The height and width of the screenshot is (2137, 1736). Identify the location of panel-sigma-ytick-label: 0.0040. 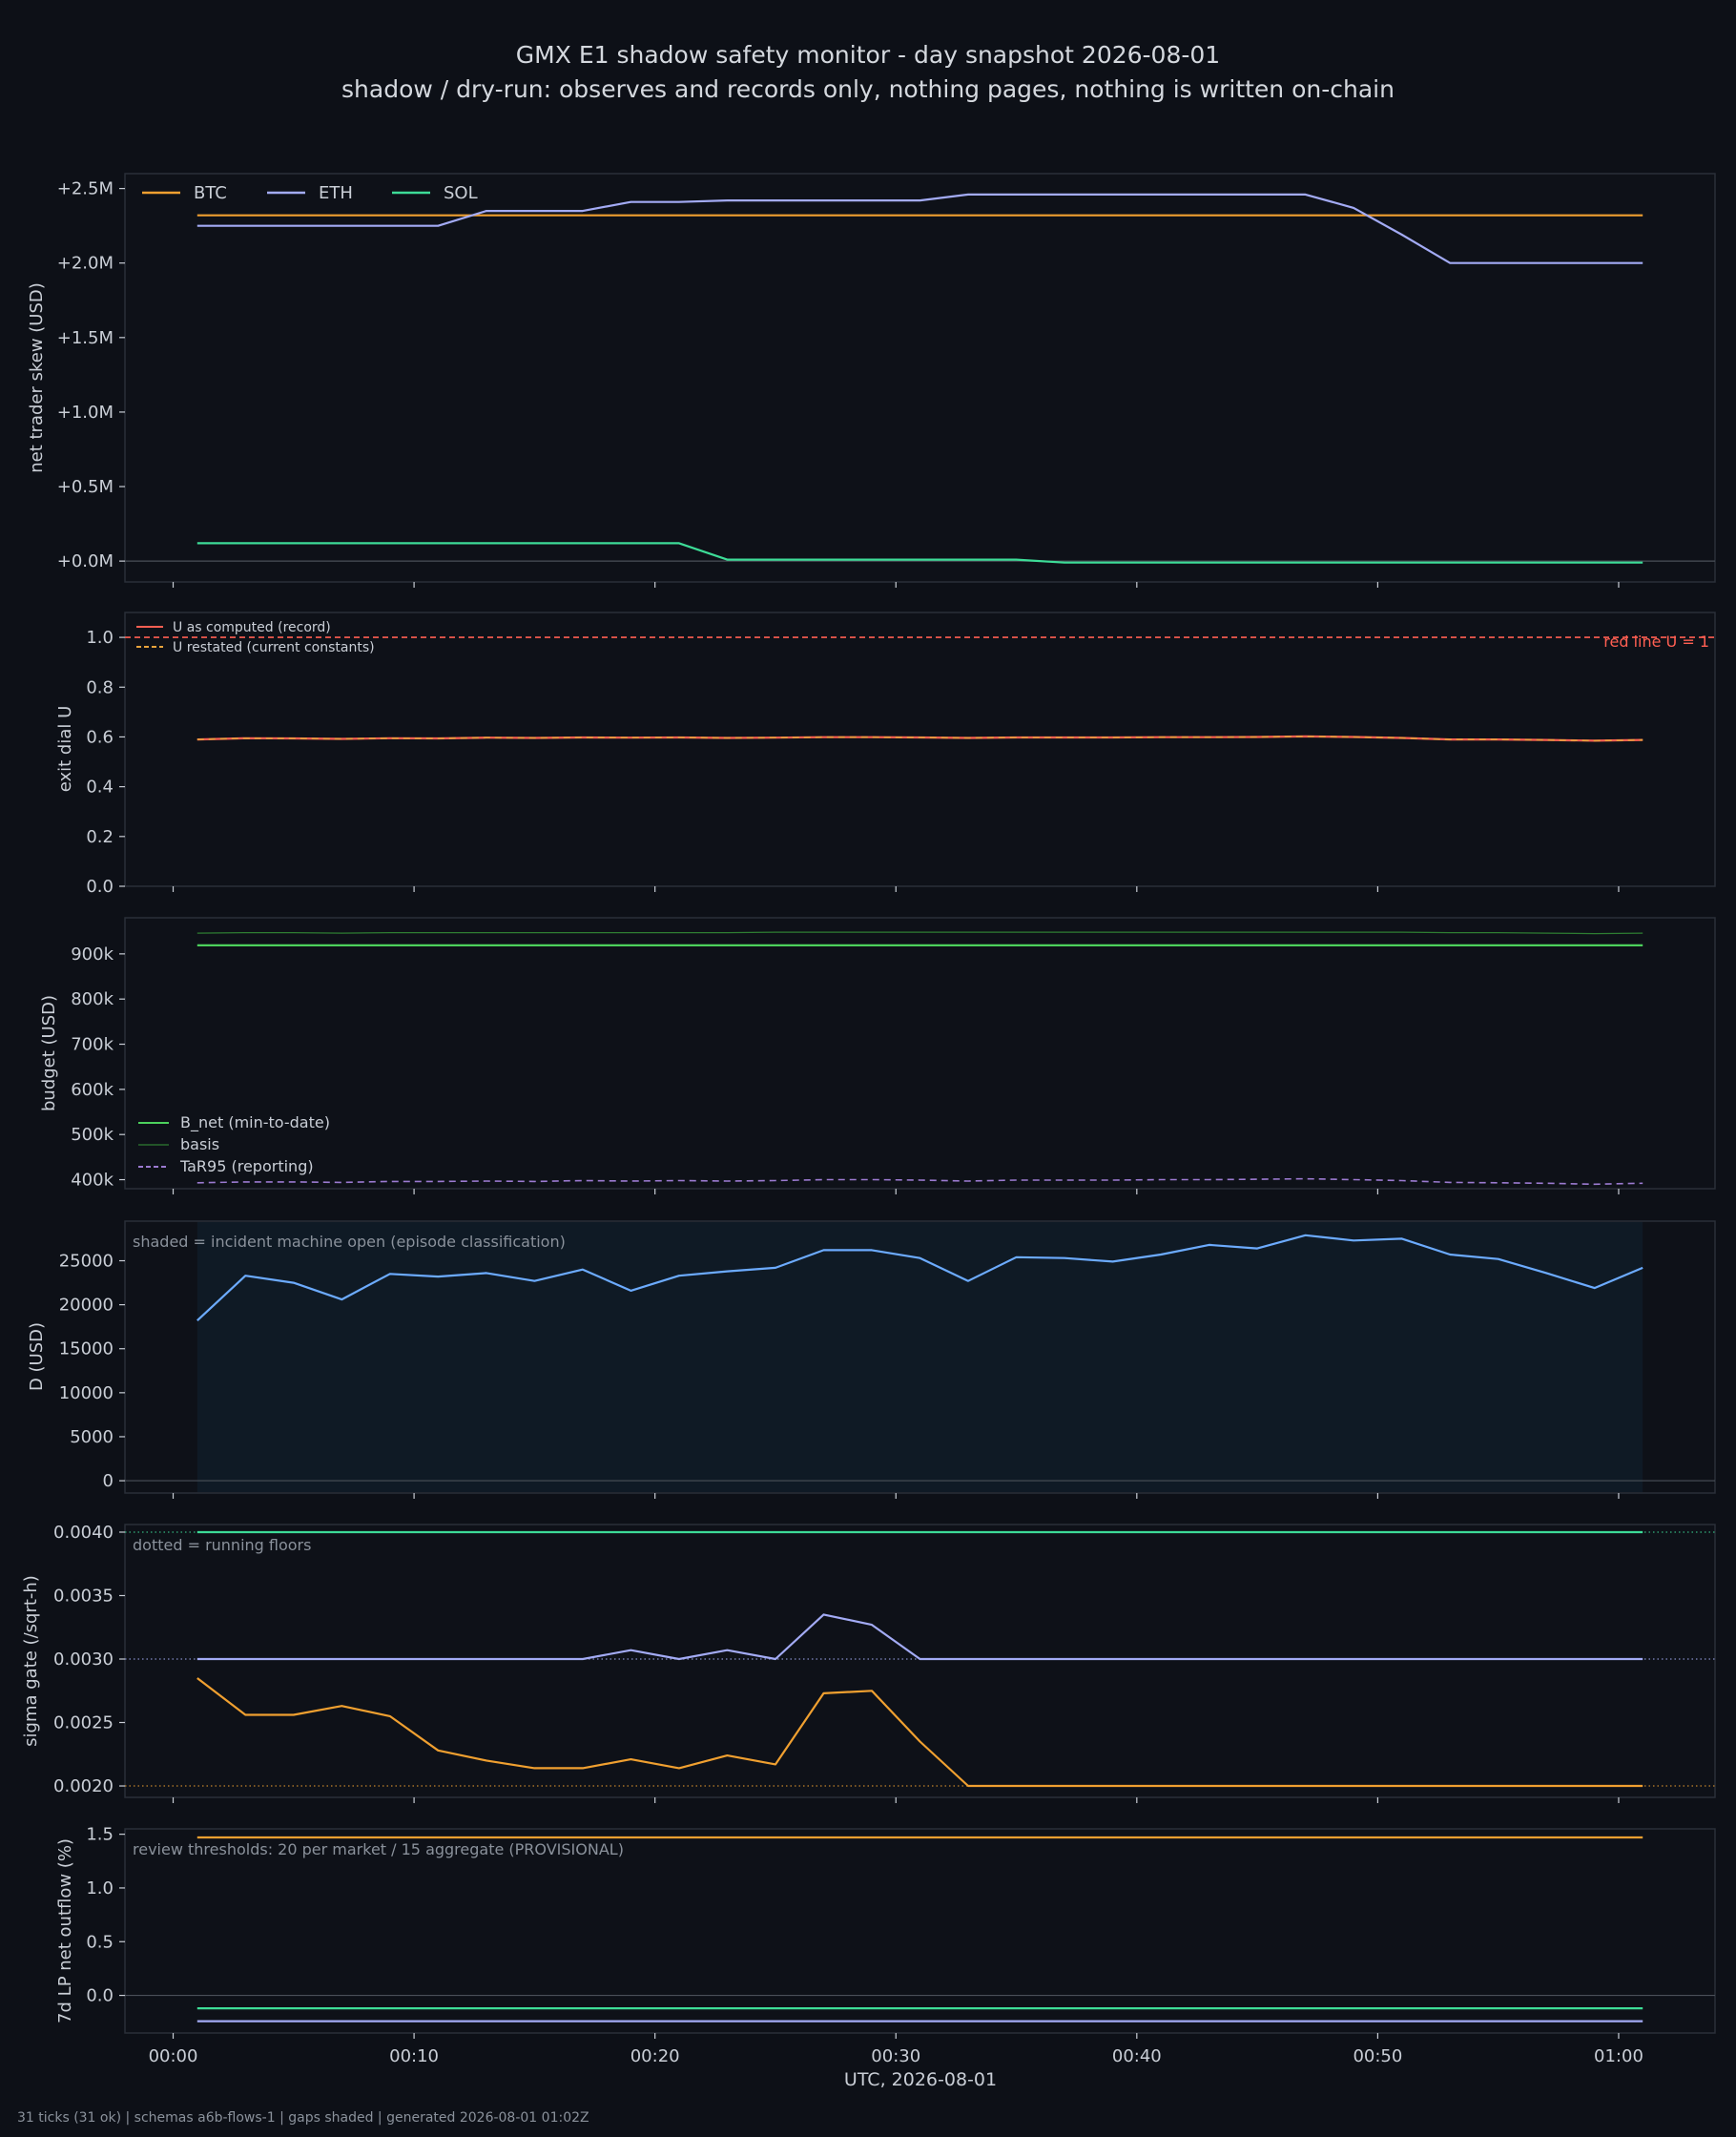
(83, 1533).